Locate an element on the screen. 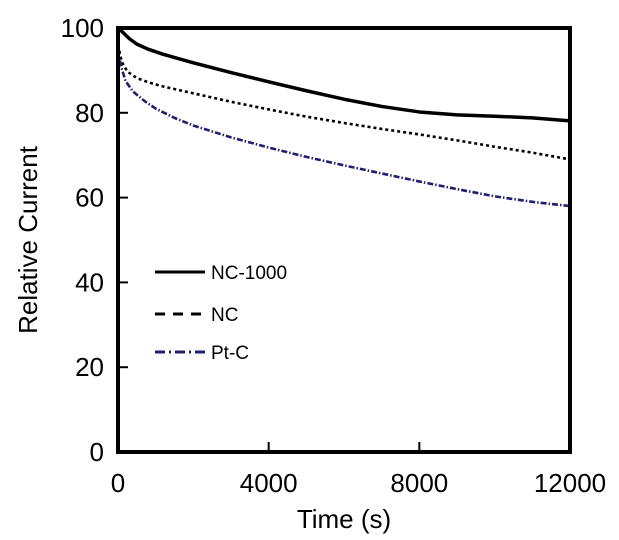 Image resolution: width=619 pixels, height=540 pixels. y-tick-label: 0 is located at coordinates (97, 452).